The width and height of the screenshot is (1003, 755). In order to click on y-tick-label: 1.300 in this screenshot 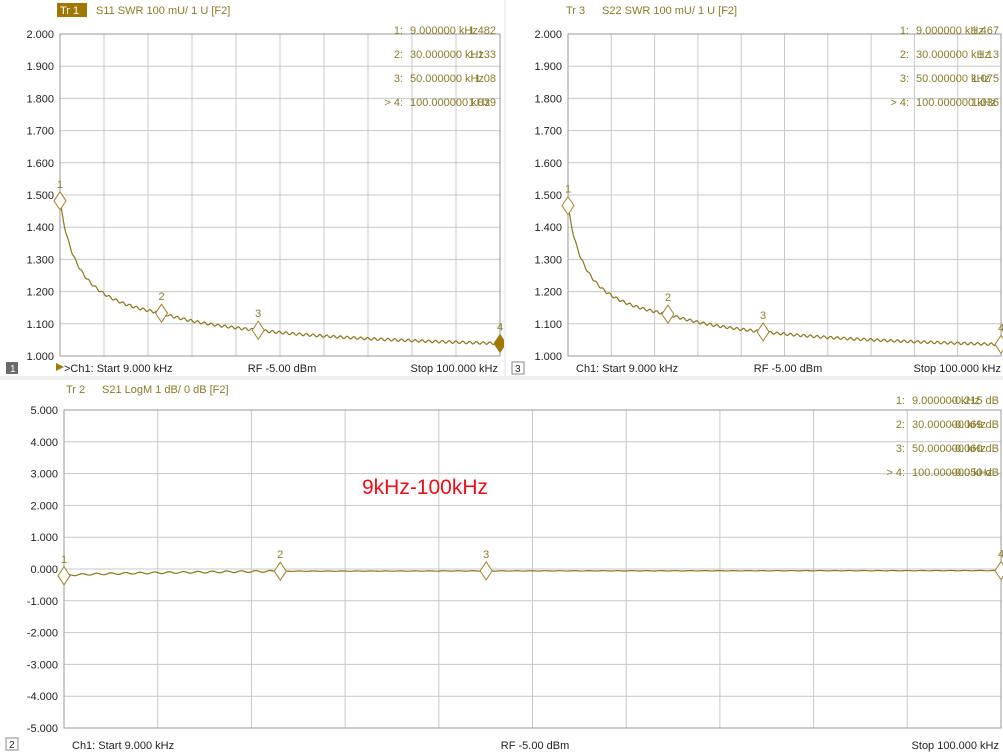, I will do `click(40, 260)`.